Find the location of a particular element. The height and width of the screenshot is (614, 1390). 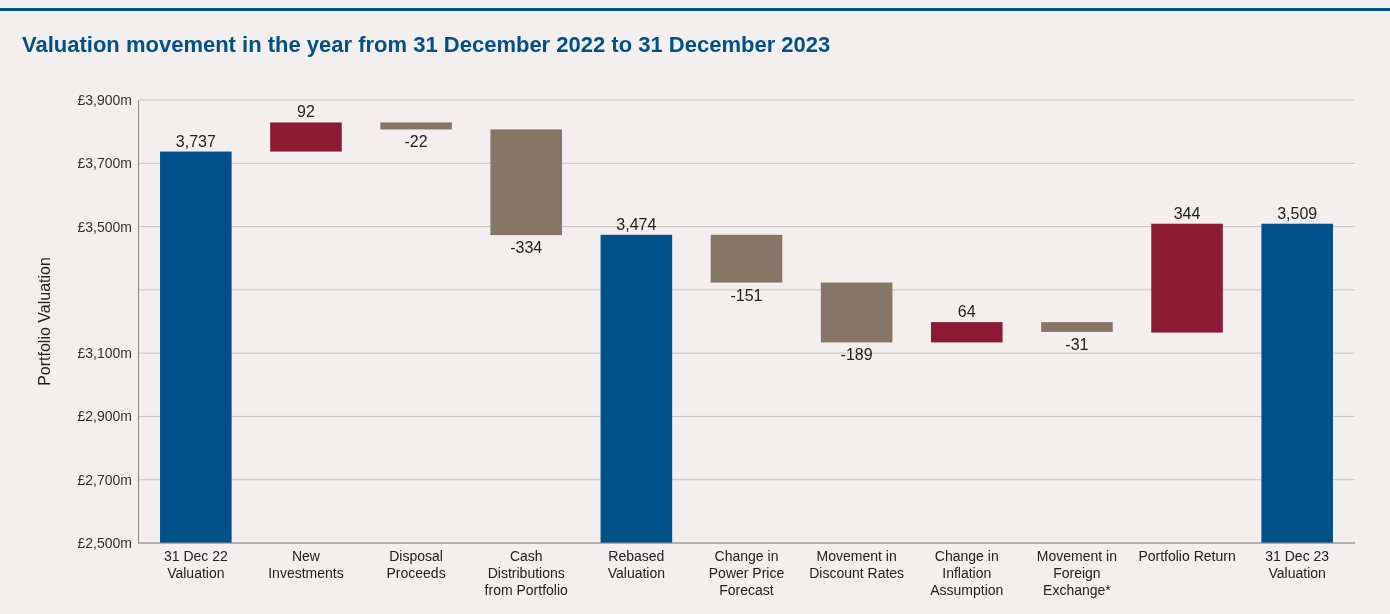

x-tick-label: Cash Distributions from Portfolio is located at coordinates (526, 572).